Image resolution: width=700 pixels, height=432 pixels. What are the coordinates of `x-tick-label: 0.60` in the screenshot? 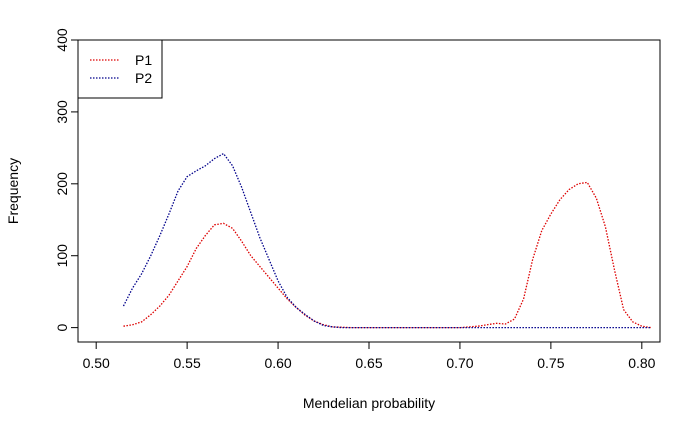 It's located at (277, 363).